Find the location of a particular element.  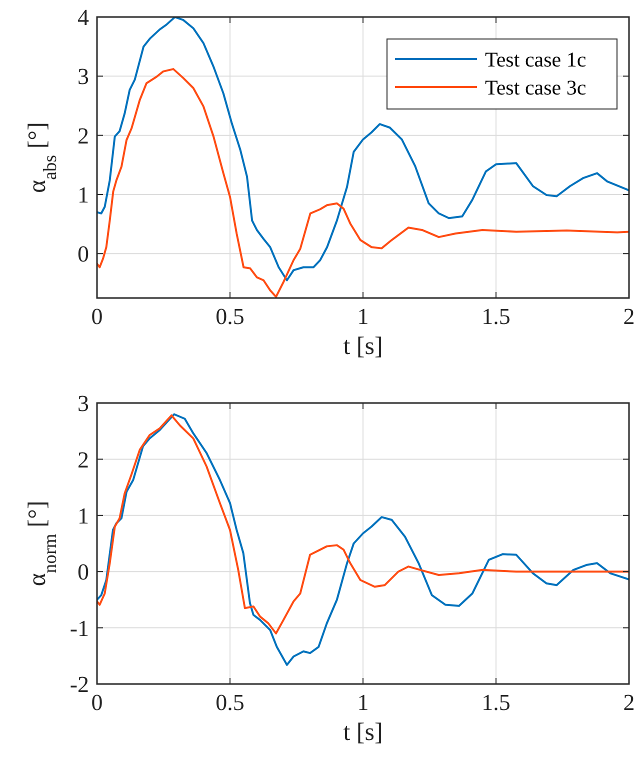

legend-label: Test case 1c is located at coordinates (535, 59).